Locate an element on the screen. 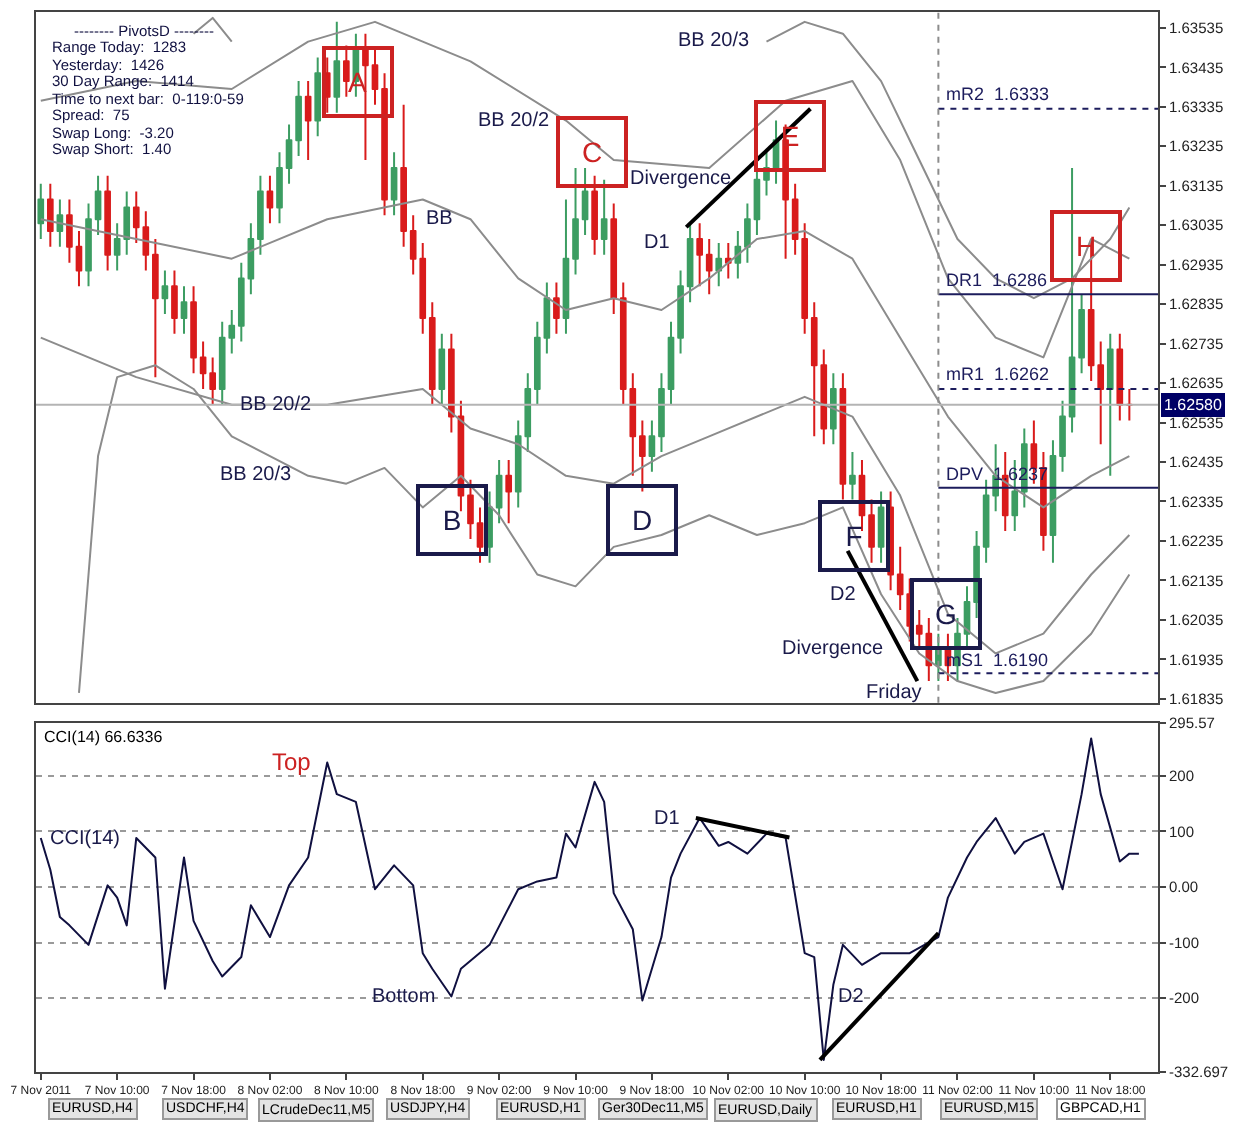 This screenshot has height=1124, width=1250. series-label: mR2 1.6333 is located at coordinates (998, 94).